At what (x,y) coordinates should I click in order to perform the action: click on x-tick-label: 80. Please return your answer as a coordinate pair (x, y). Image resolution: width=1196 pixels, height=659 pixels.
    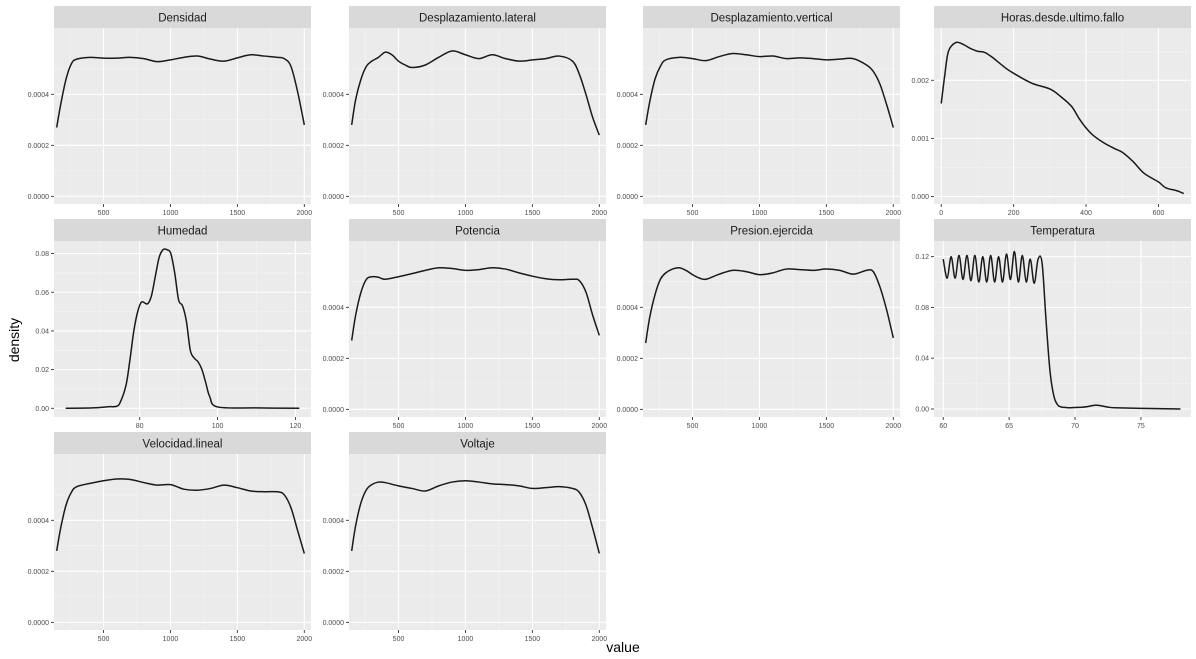
    Looking at the image, I should click on (140, 426).